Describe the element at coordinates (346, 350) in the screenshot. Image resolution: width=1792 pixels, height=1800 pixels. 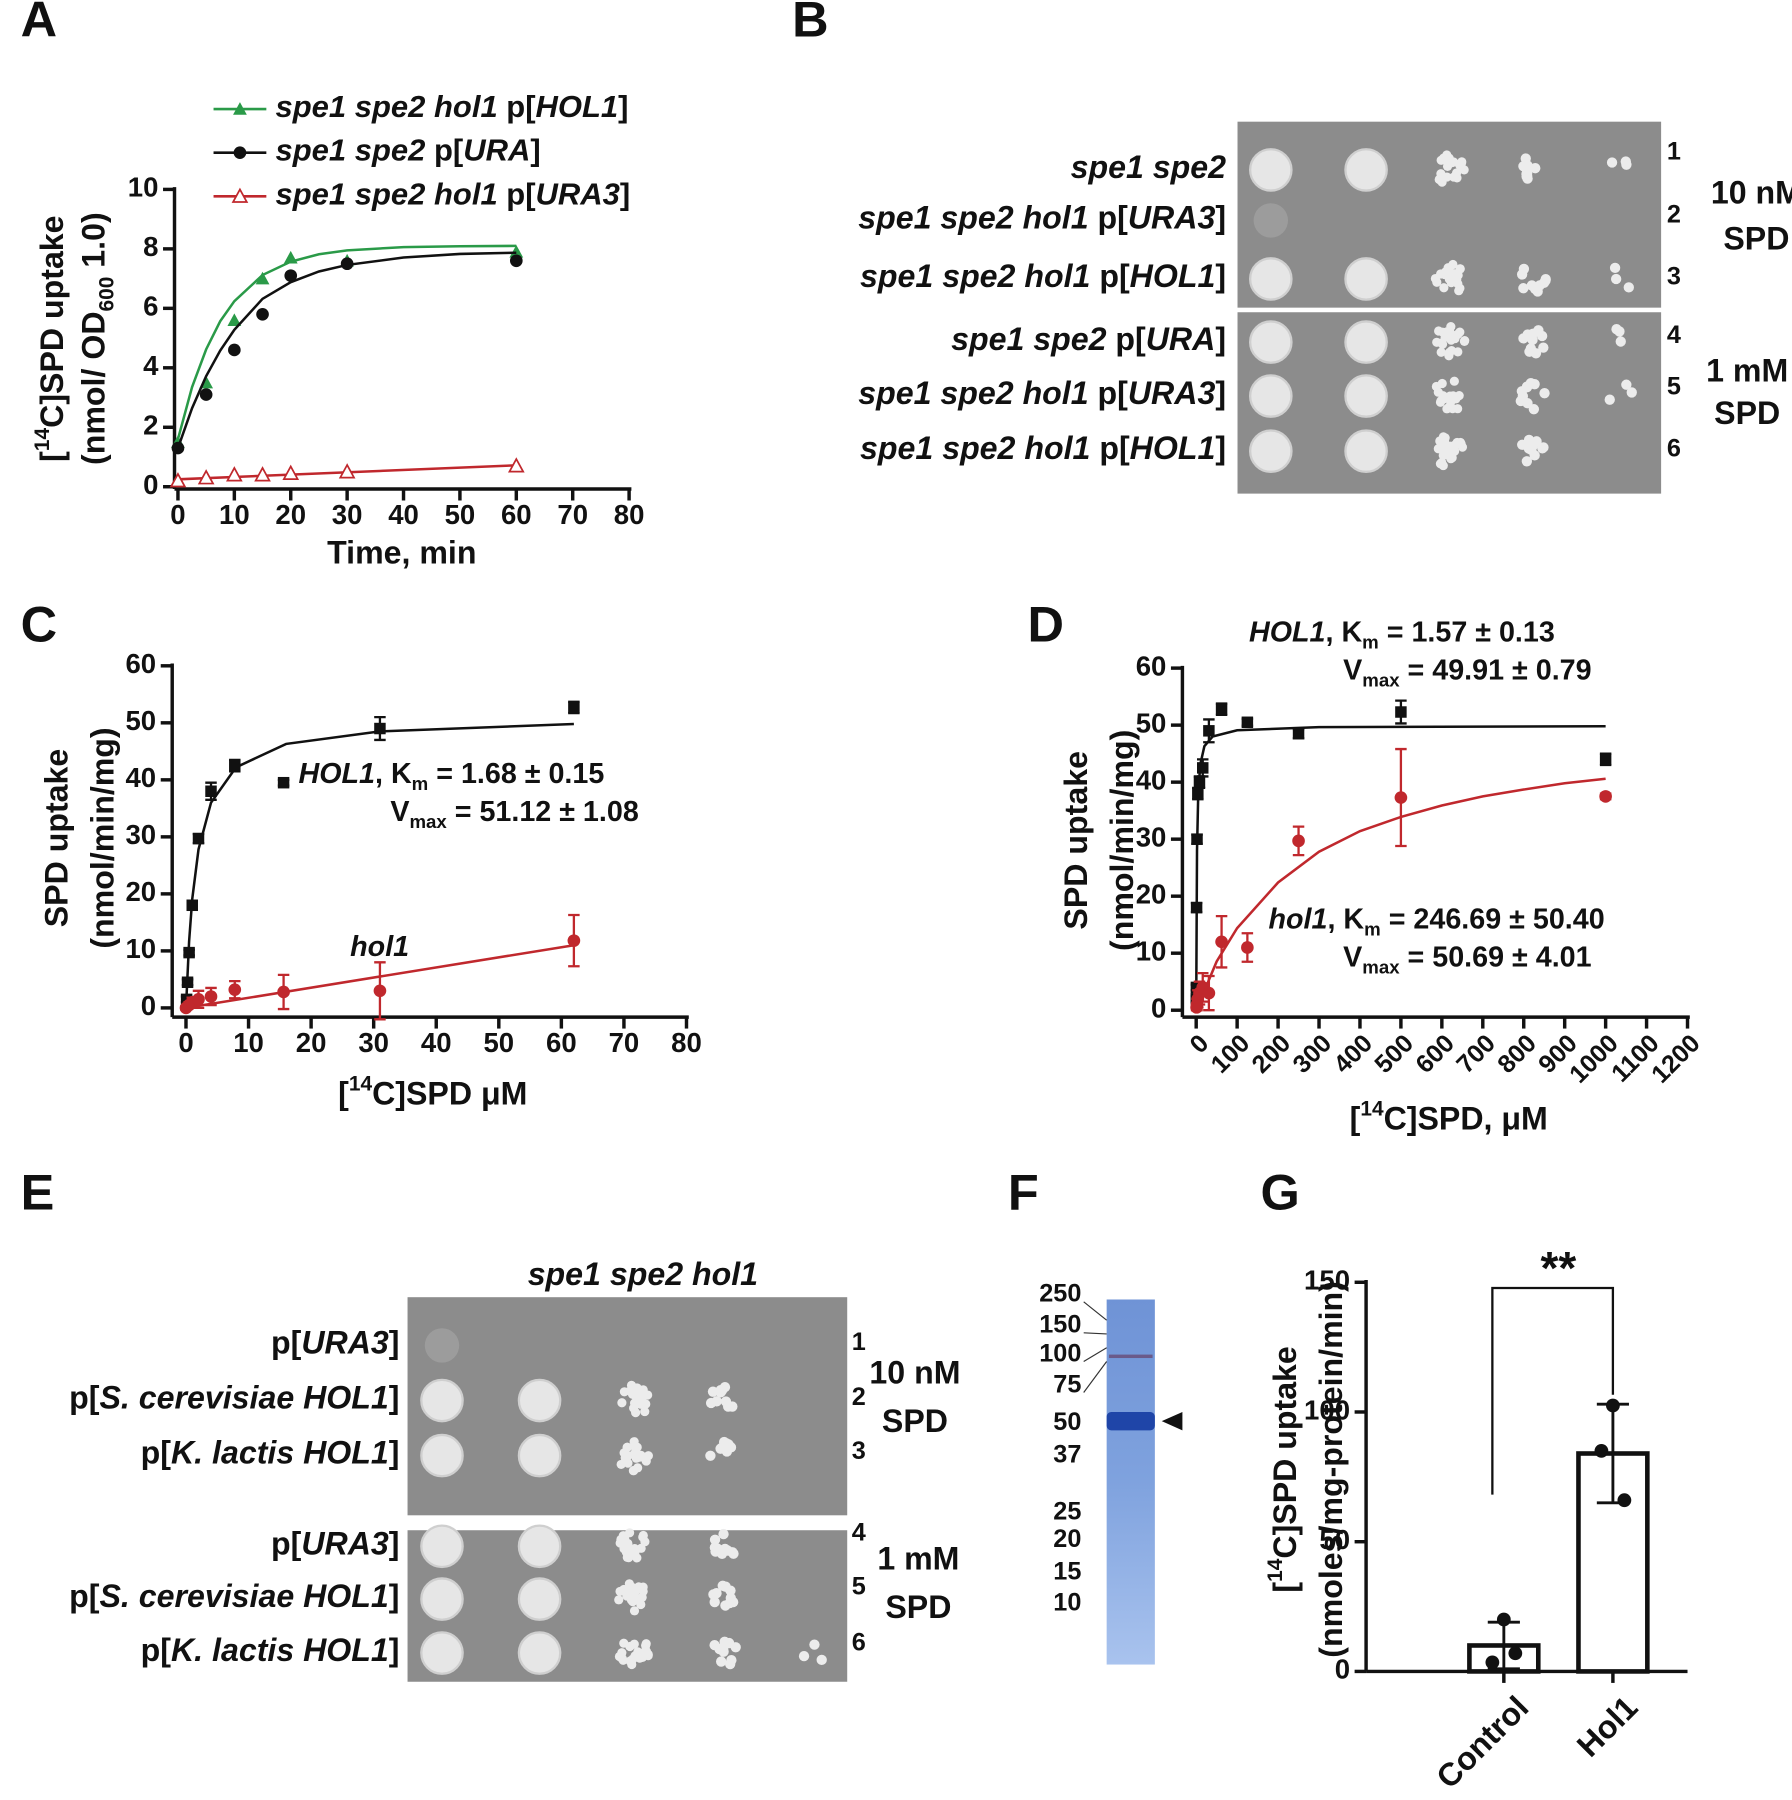
I see `fit-line` at that location.